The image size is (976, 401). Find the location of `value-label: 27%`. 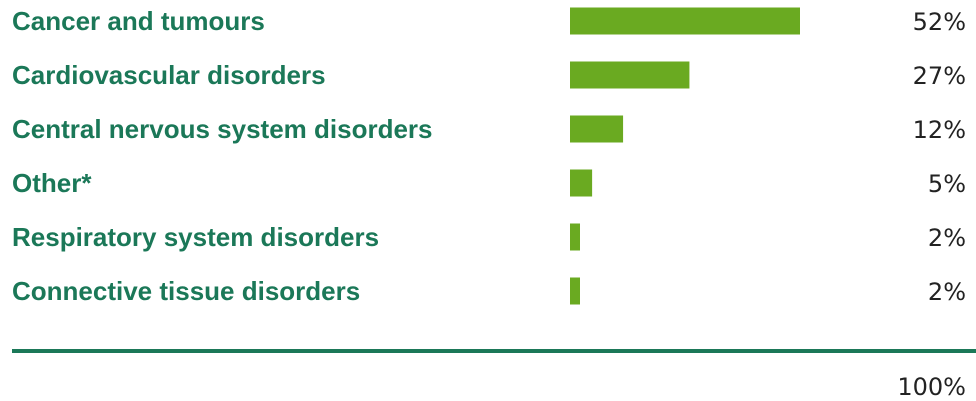

value-label: 27% is located at coordinates (939, 76).